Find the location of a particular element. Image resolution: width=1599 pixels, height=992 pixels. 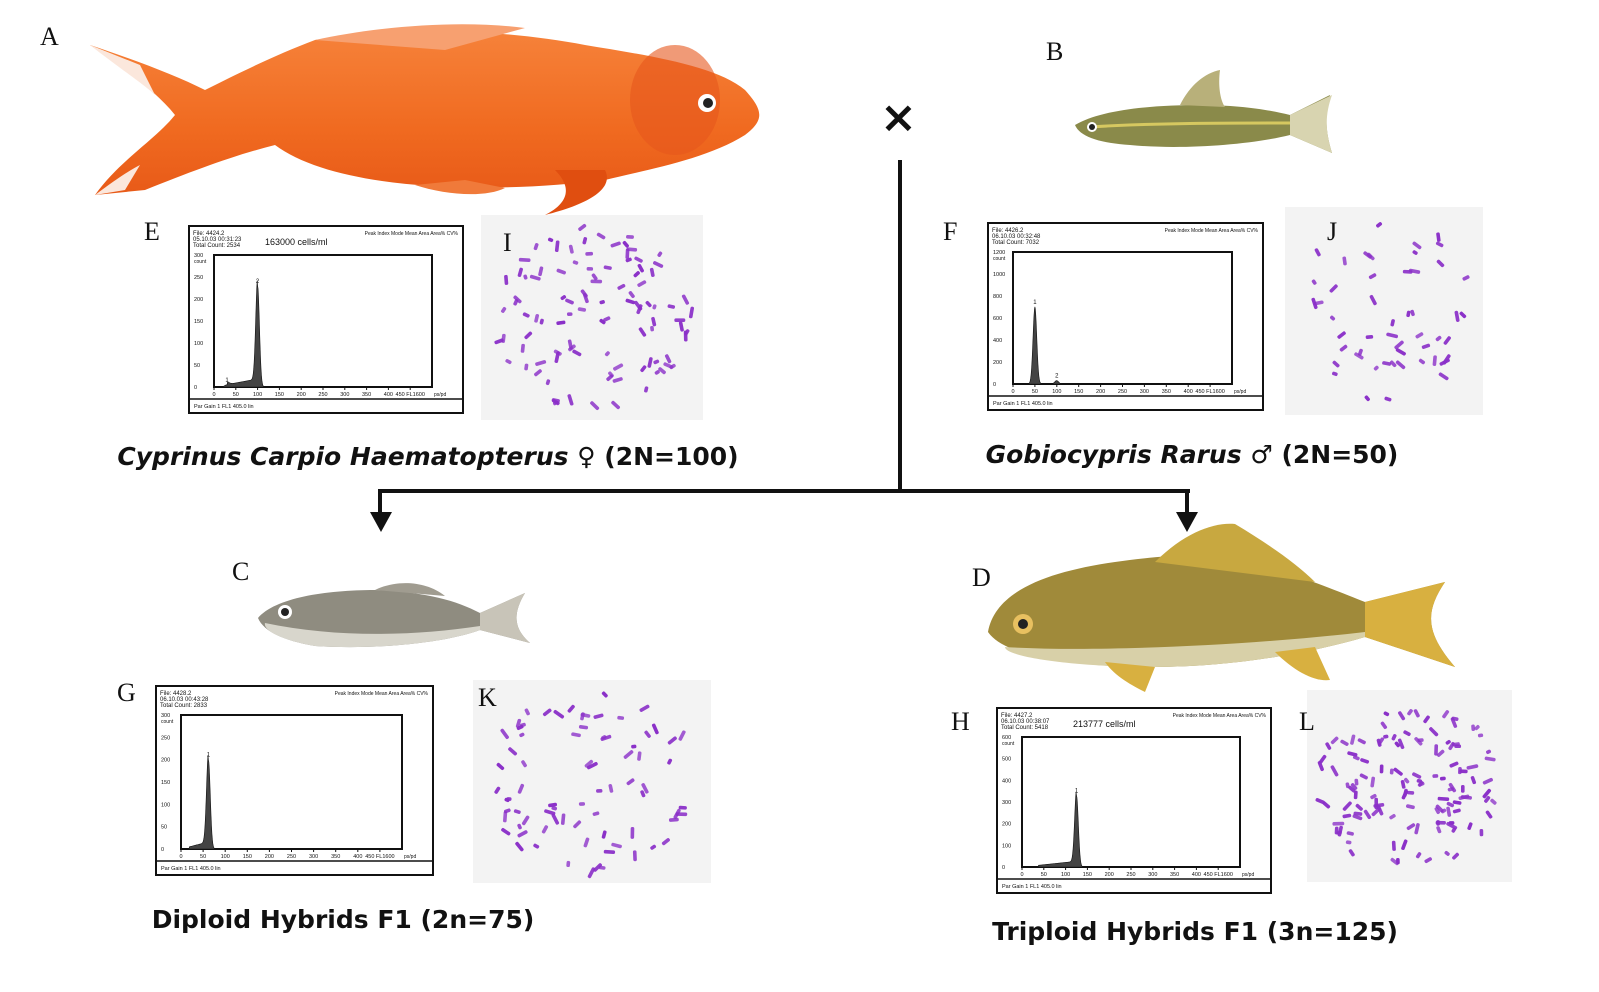

cross-symbol: × is located at coordinates (898, 117).